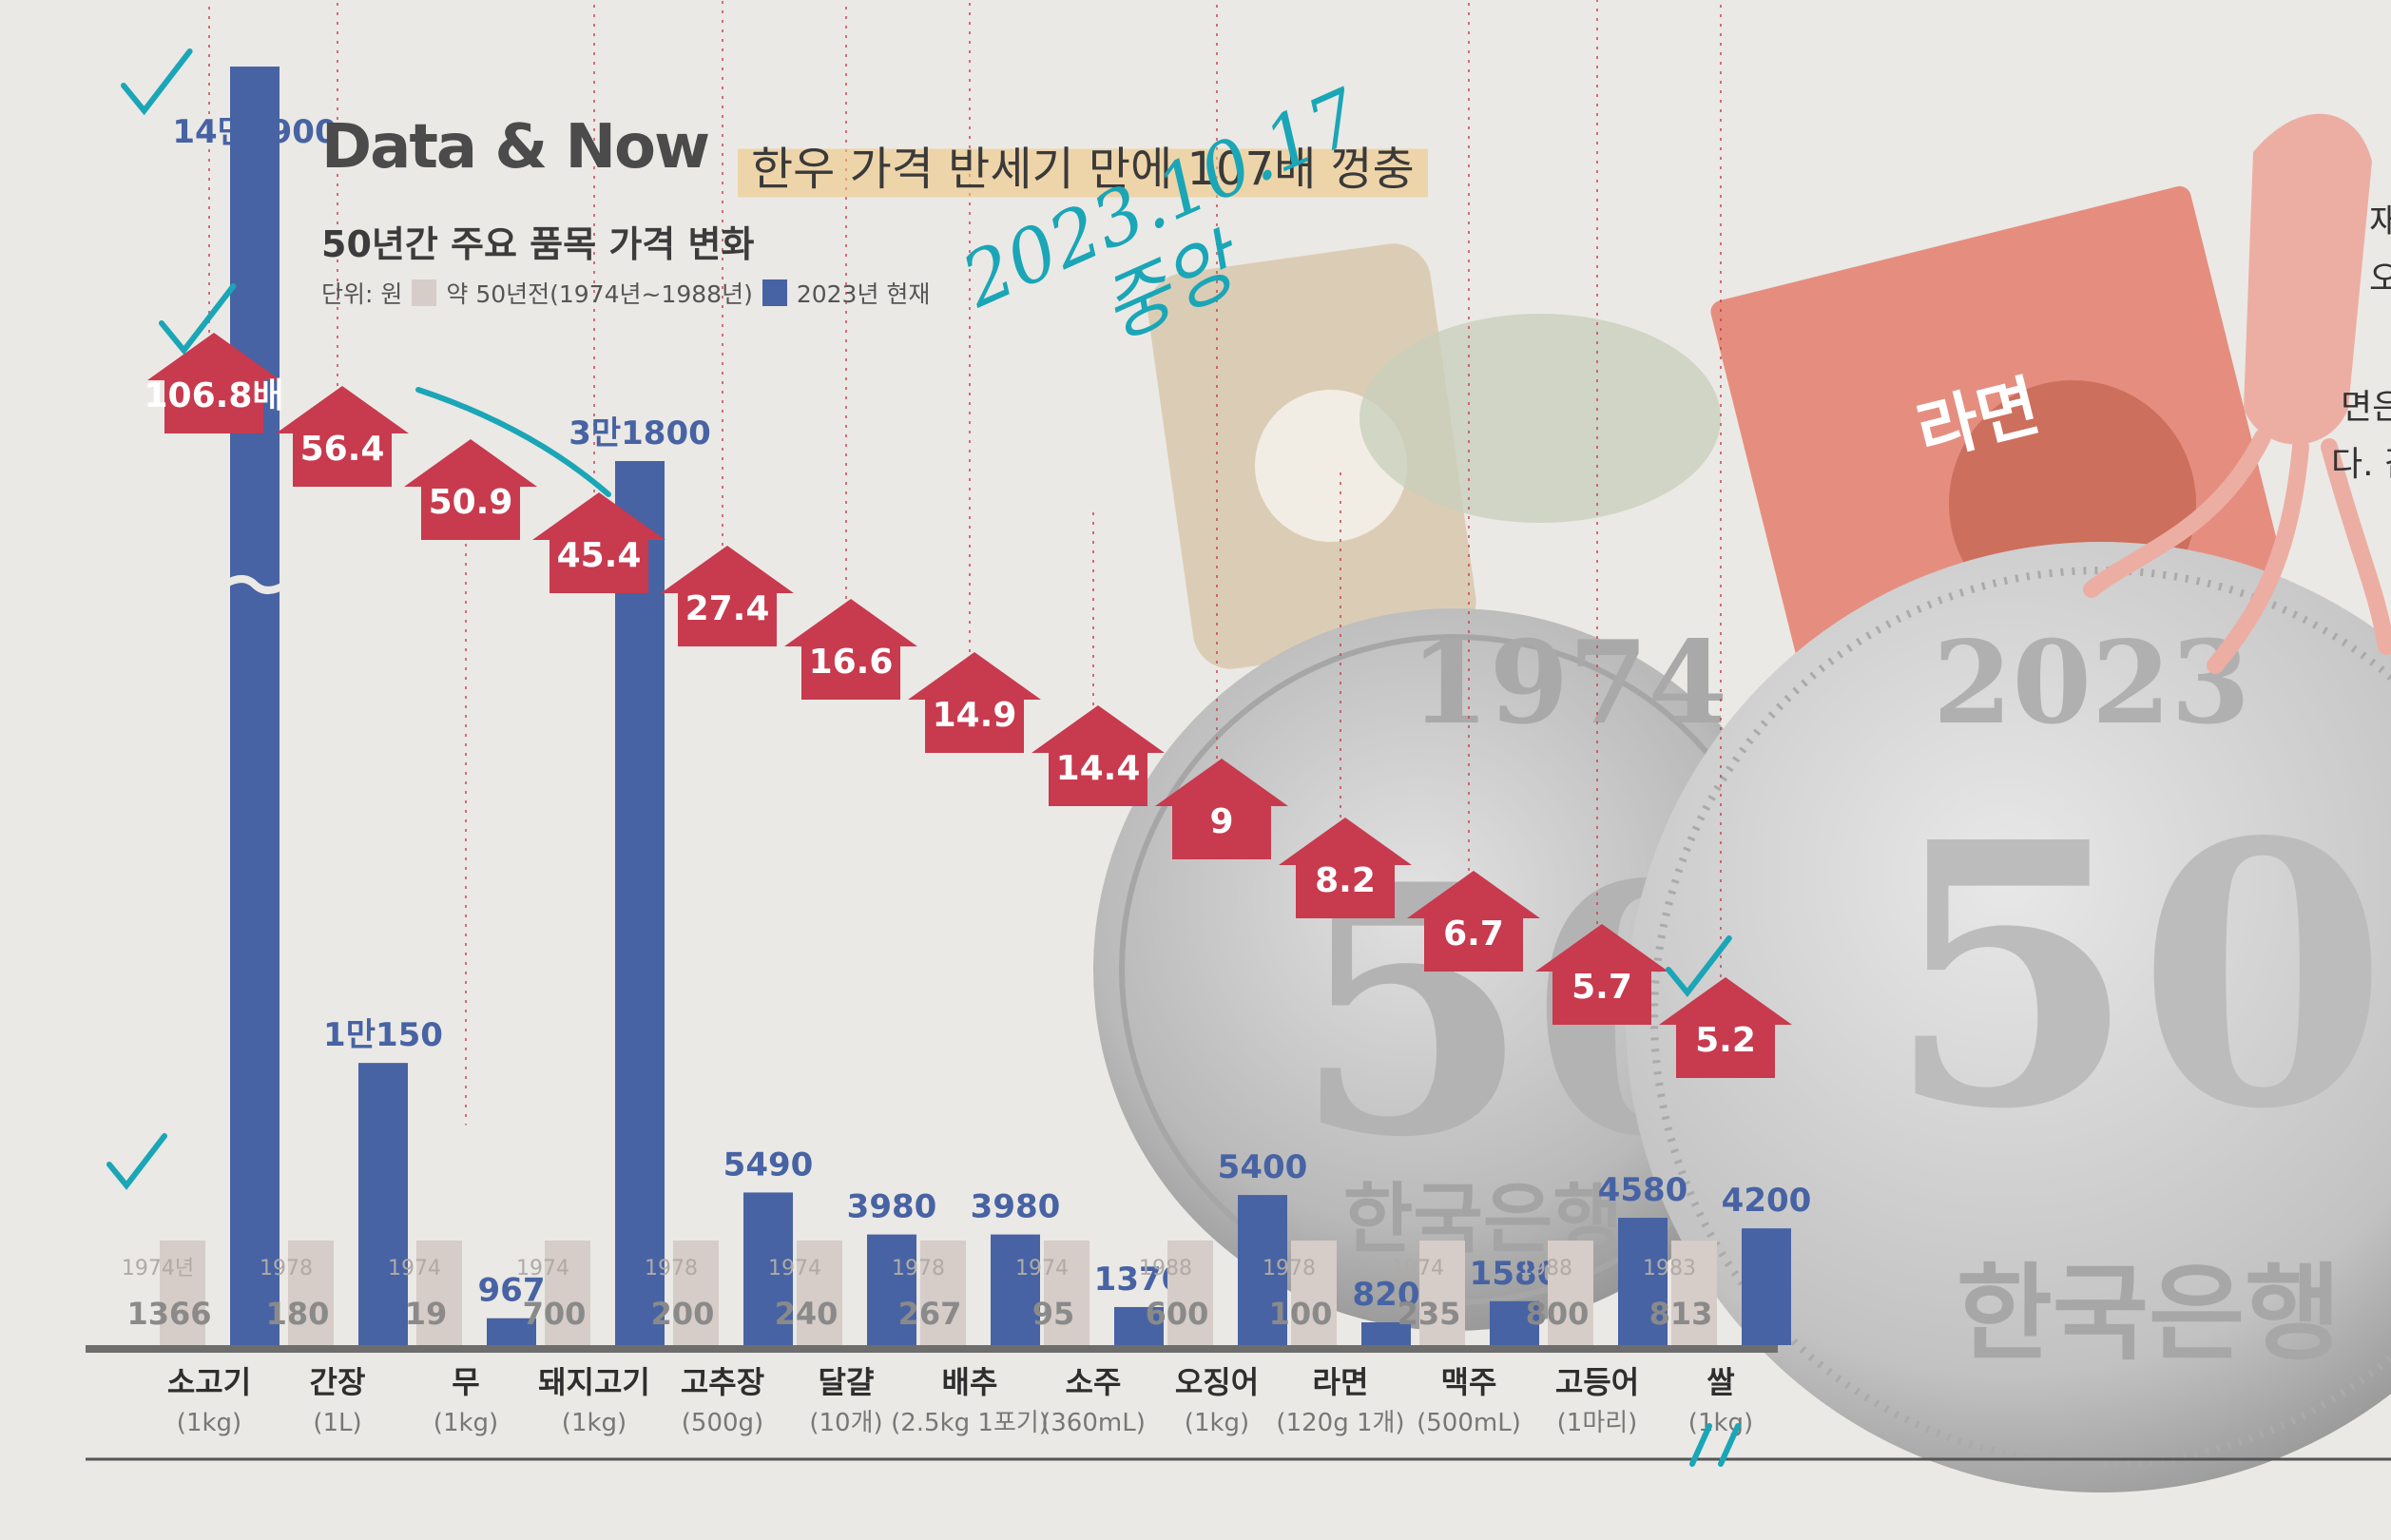 Image resolution: width=2391 pixels, height=1540 pixels. What do you see at coordinates (362, 294) in the screenshot?
I see `unit-label: 단위: 원` at bounding box center [362, 294].